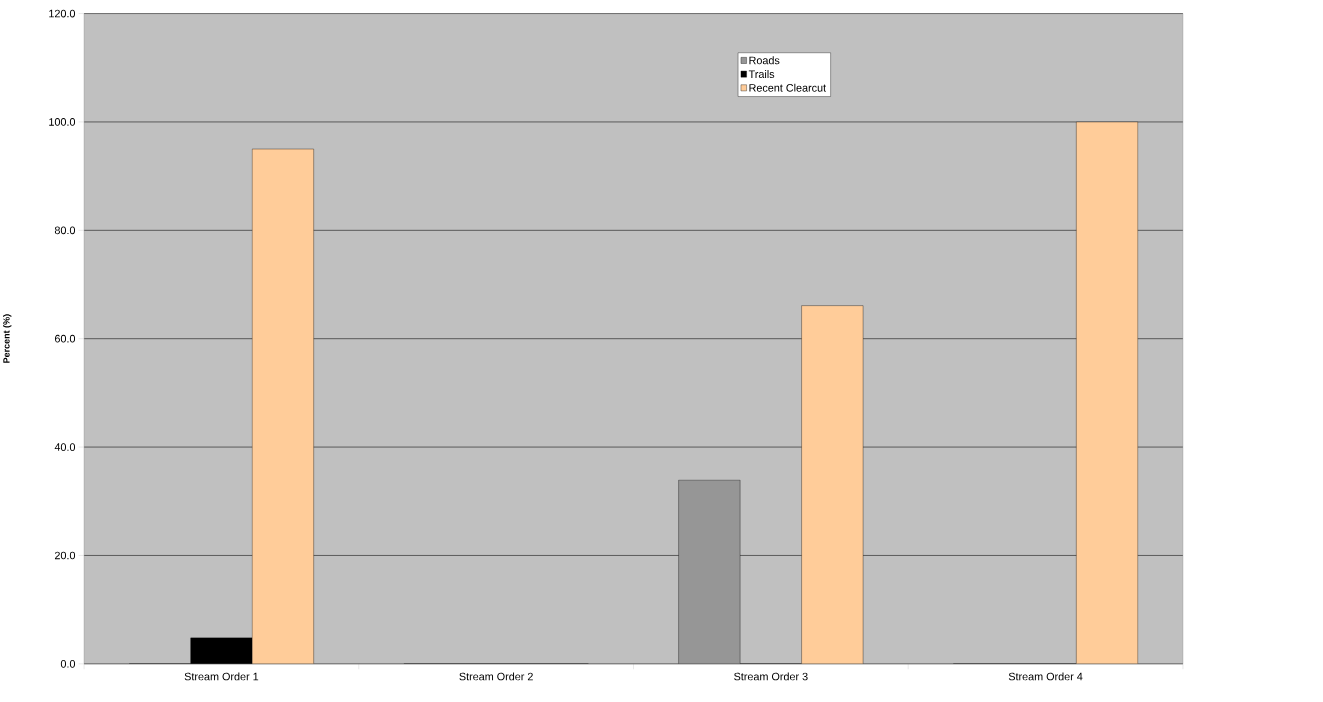 The width and height of the screenshot is (1323, 702). Describe the element at coordinates (221, 676) in the screenshot. I see `x-tick-label: Stream Order 1` at that location.